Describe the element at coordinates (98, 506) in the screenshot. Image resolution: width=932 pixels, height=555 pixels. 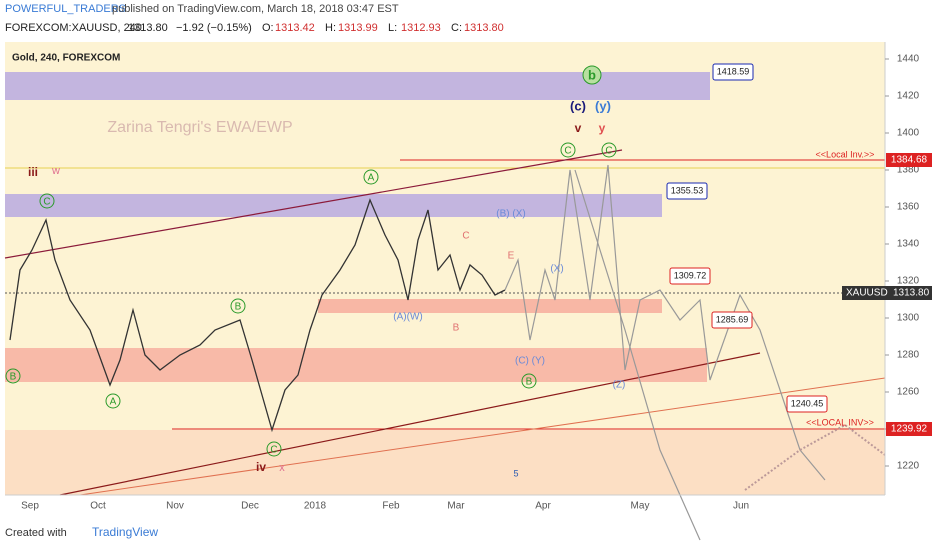
I see `time-label: Oct` at that location.